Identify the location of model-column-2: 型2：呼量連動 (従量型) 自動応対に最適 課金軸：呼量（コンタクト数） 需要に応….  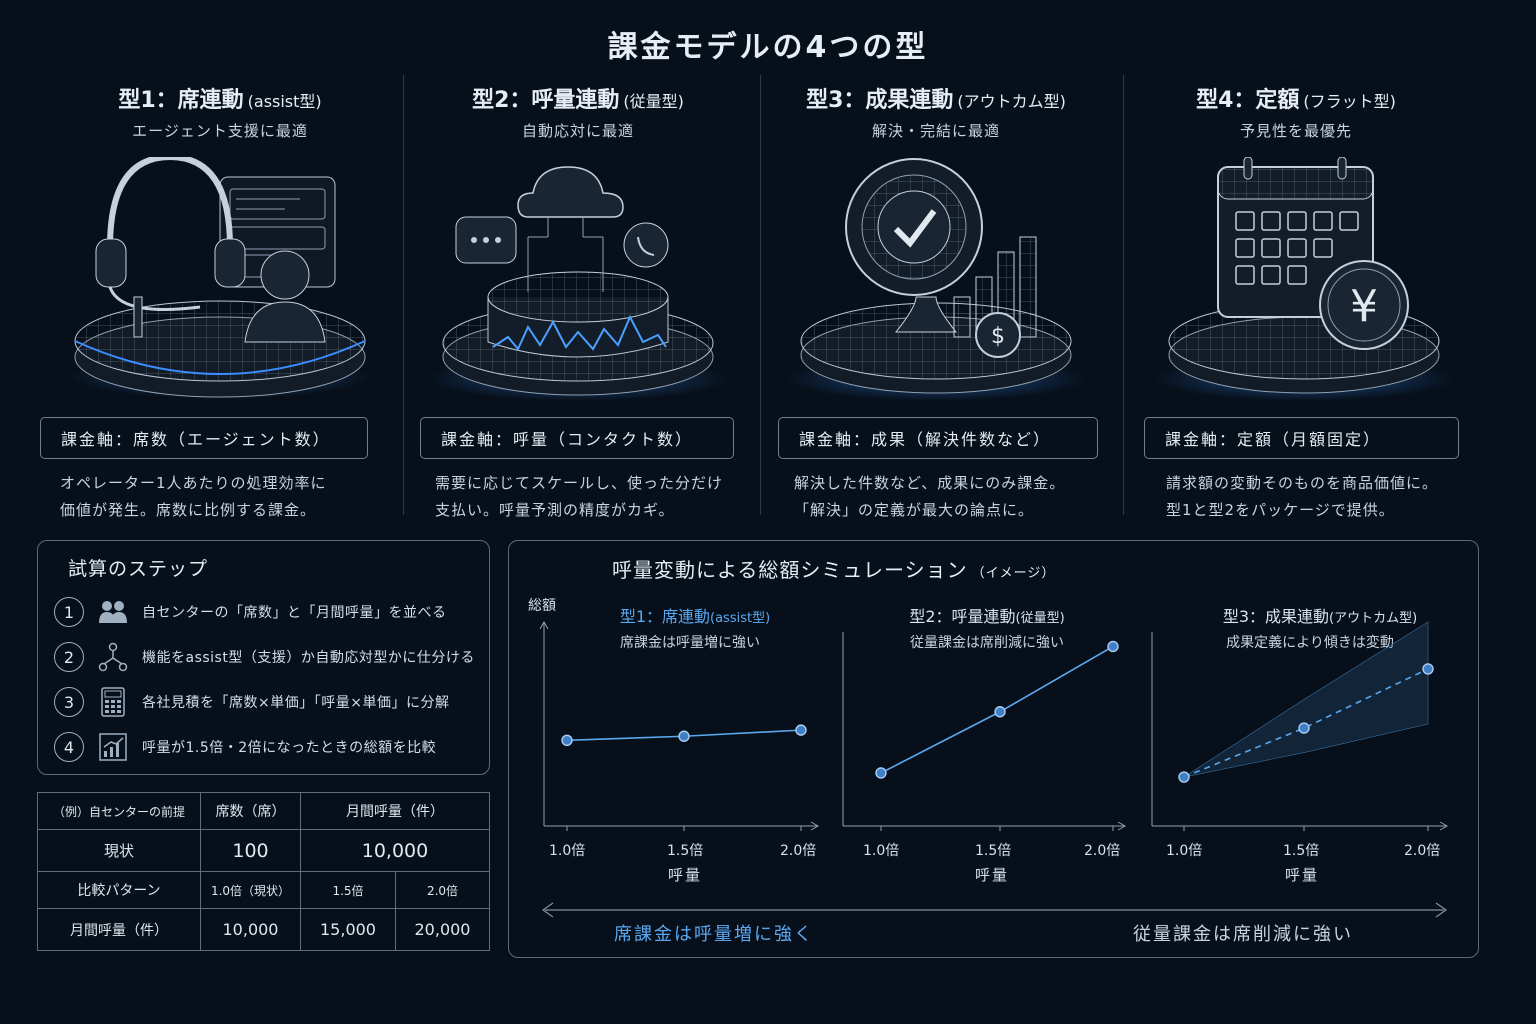
(578, 297).